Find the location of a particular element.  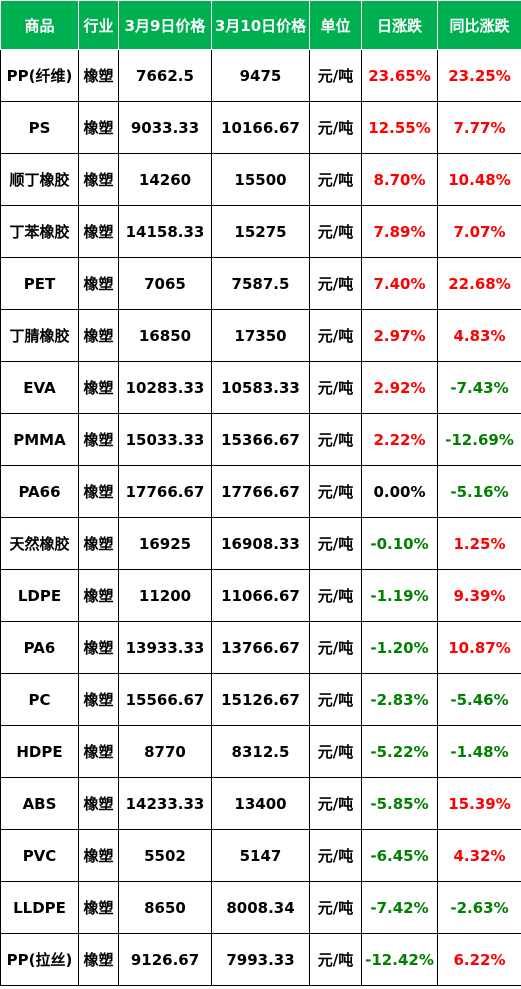

cell-product: 丁苯橡胶 is located at coordinates (39, 231).